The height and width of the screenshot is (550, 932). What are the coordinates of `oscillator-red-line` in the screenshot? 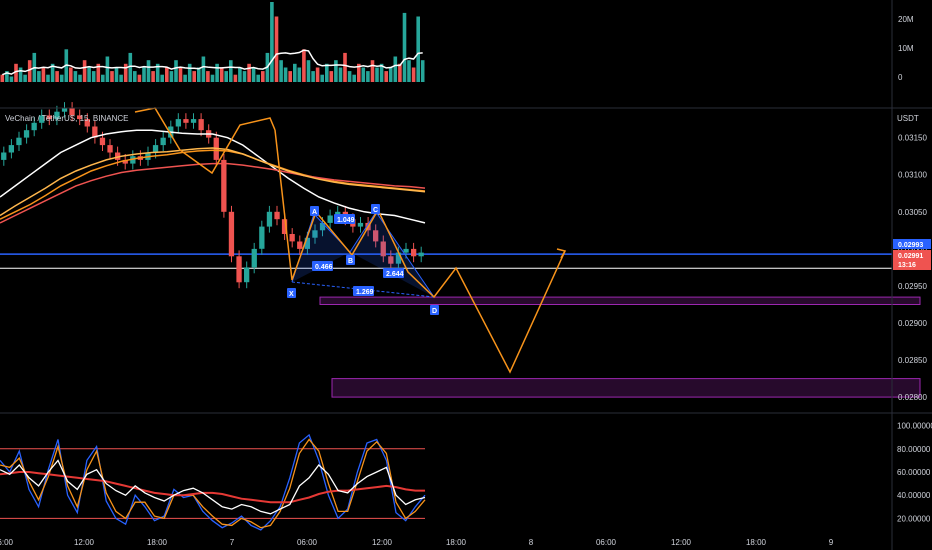 It's located at (212, 487).